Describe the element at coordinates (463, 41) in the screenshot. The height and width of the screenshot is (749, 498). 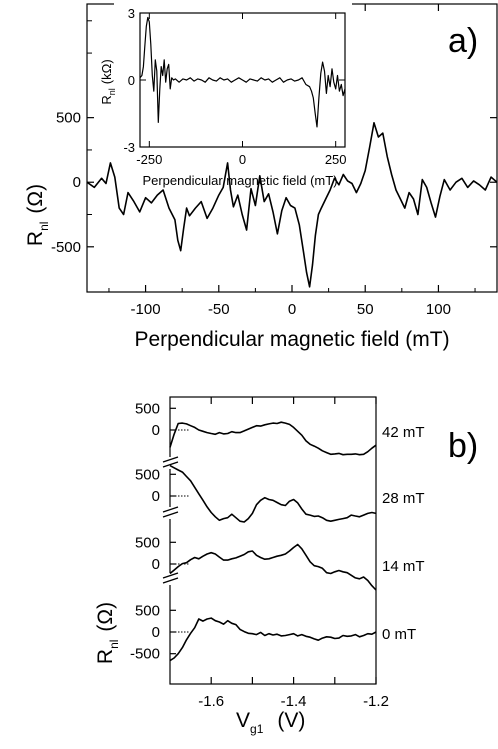
I see `panel-a-label: a)` at that location.